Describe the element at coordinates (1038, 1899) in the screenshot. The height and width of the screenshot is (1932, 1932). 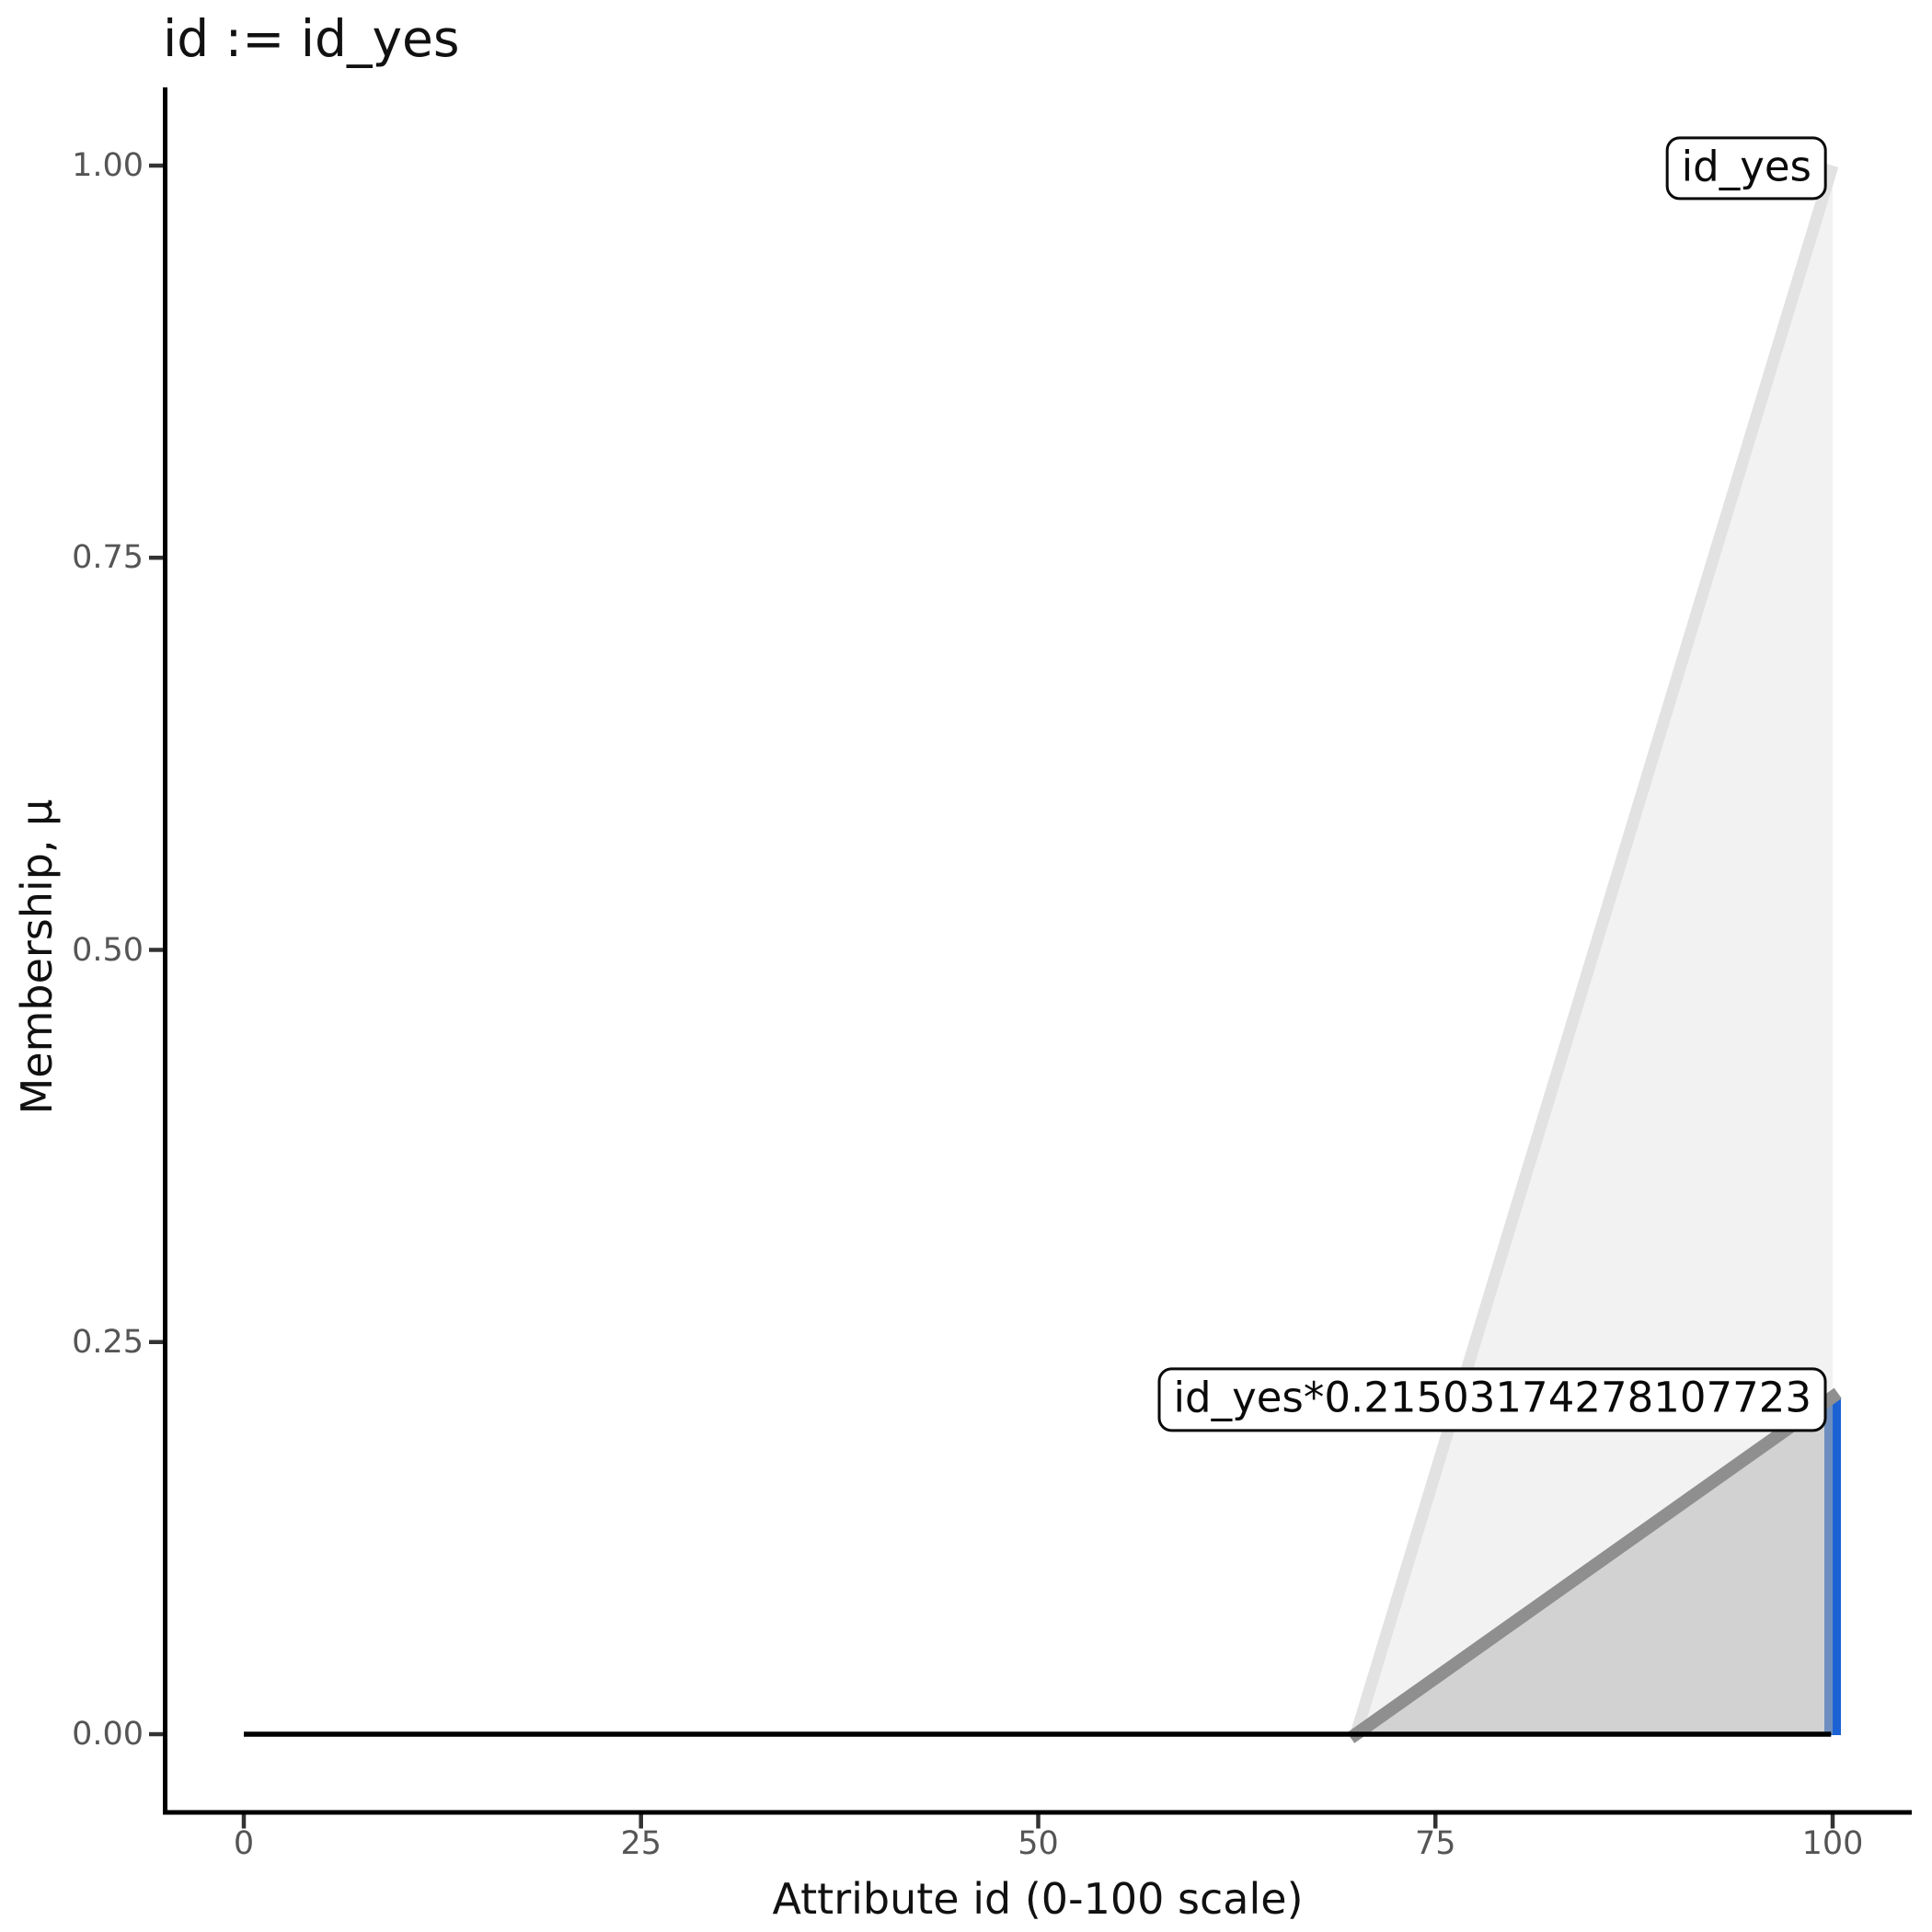
I see `x-axis-label: Attribute id (0-100 scale)` at that location.